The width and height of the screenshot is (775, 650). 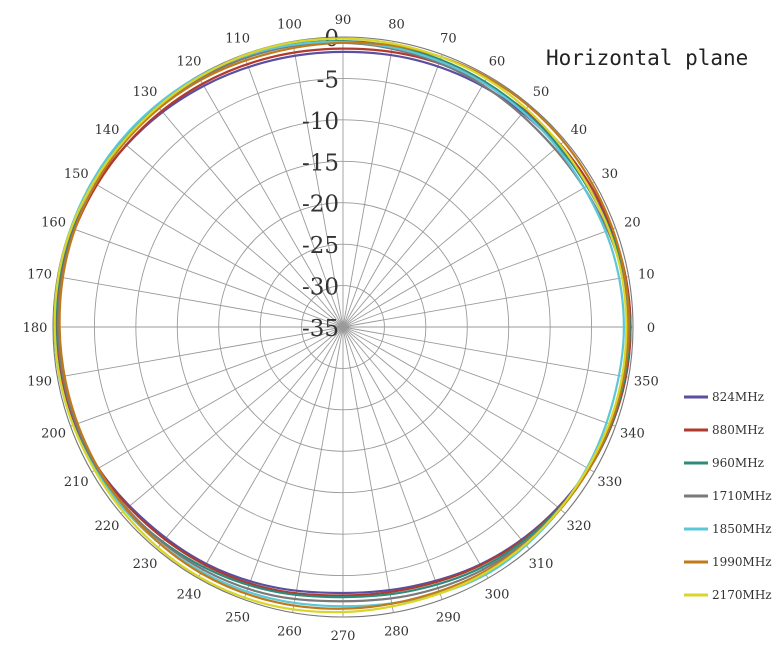 What do you see at coordinates (497, 61) in the screenshot?
I see `angle-tick-label: 60` at bounding box center [497, 61].